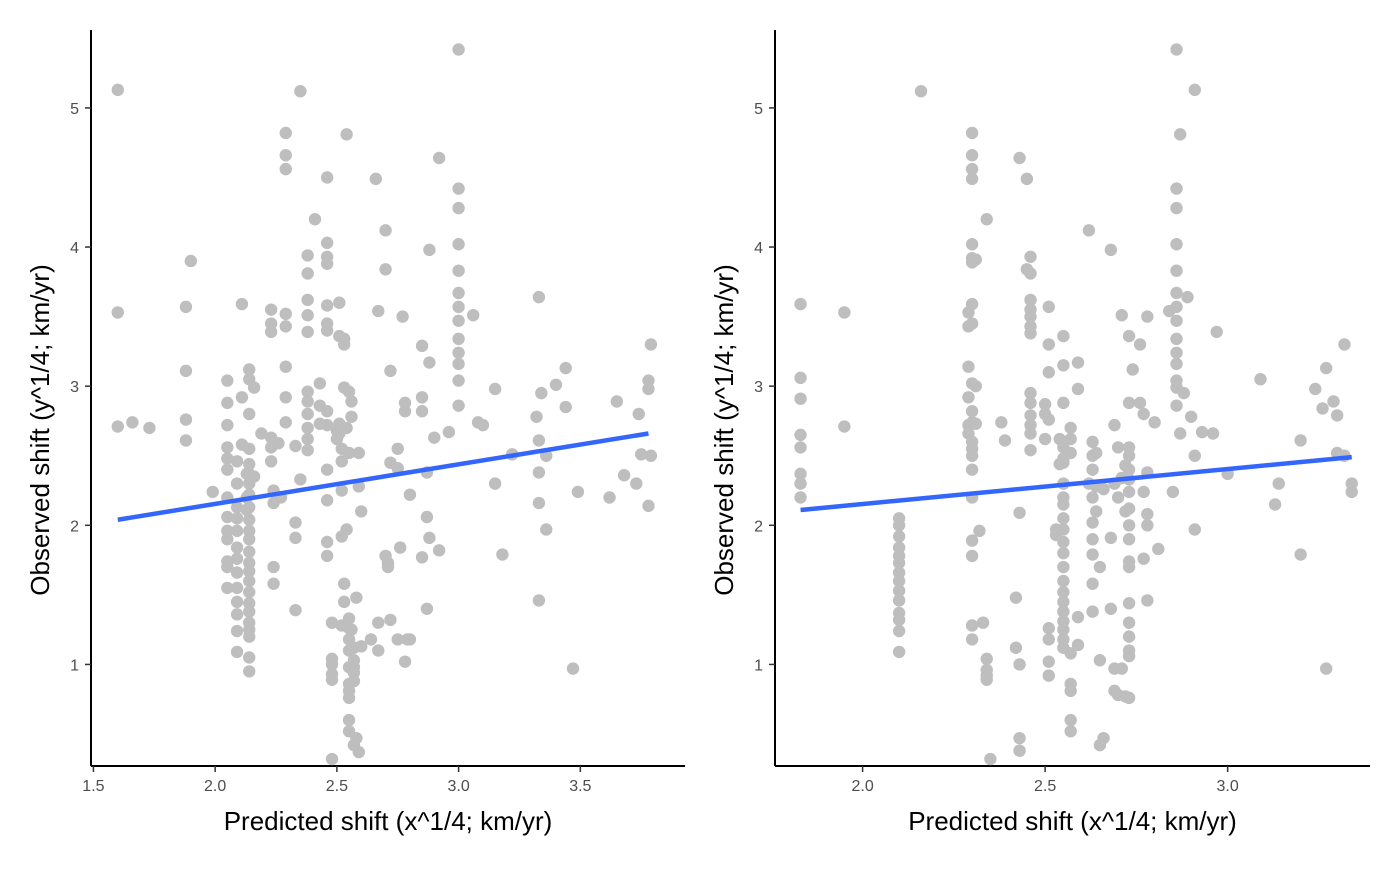 The image size is (1400, 870). What do you see at coordinates (758, 248) in the screenshot?
I see `y-tick-label: 4` at bounding box center [758, 248].